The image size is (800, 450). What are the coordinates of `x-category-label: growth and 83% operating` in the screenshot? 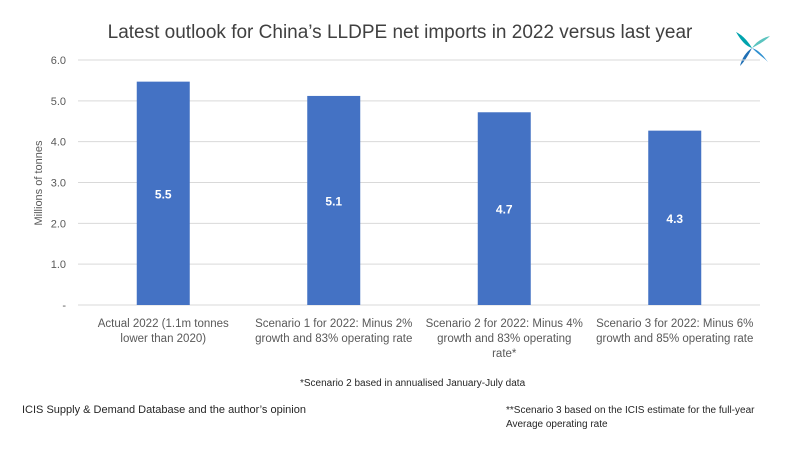 It's located at (504, 339).